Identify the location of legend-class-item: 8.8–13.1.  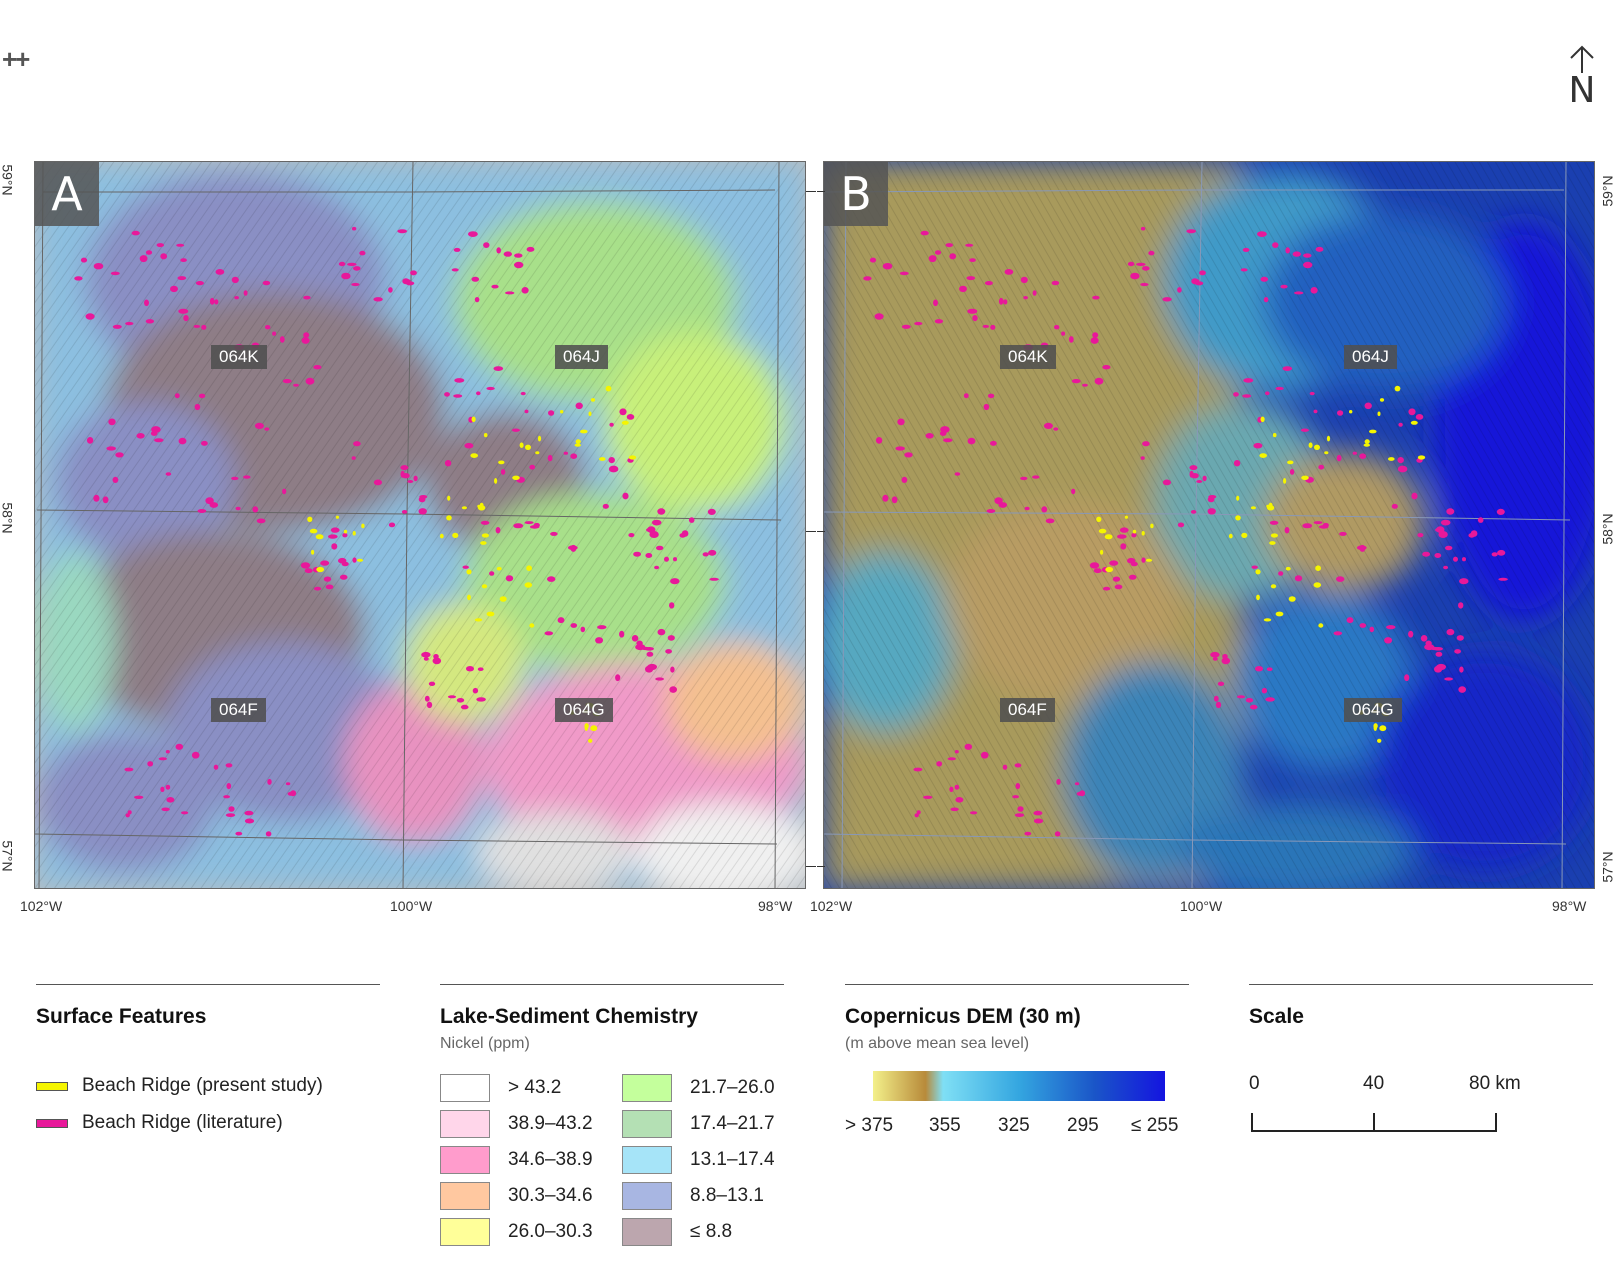
(693, 1196).